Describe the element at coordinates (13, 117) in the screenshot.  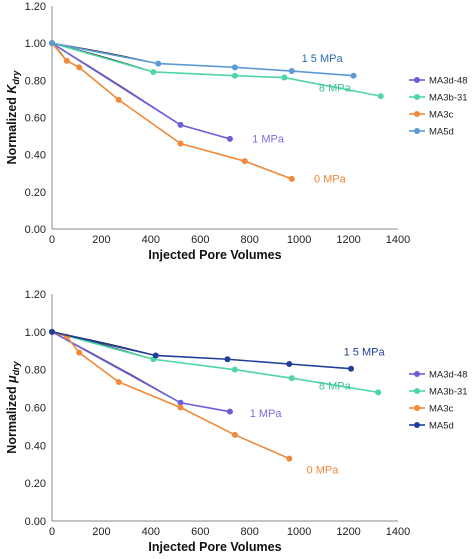
I see `y-axis-label: Normalized Kdry` at that location.